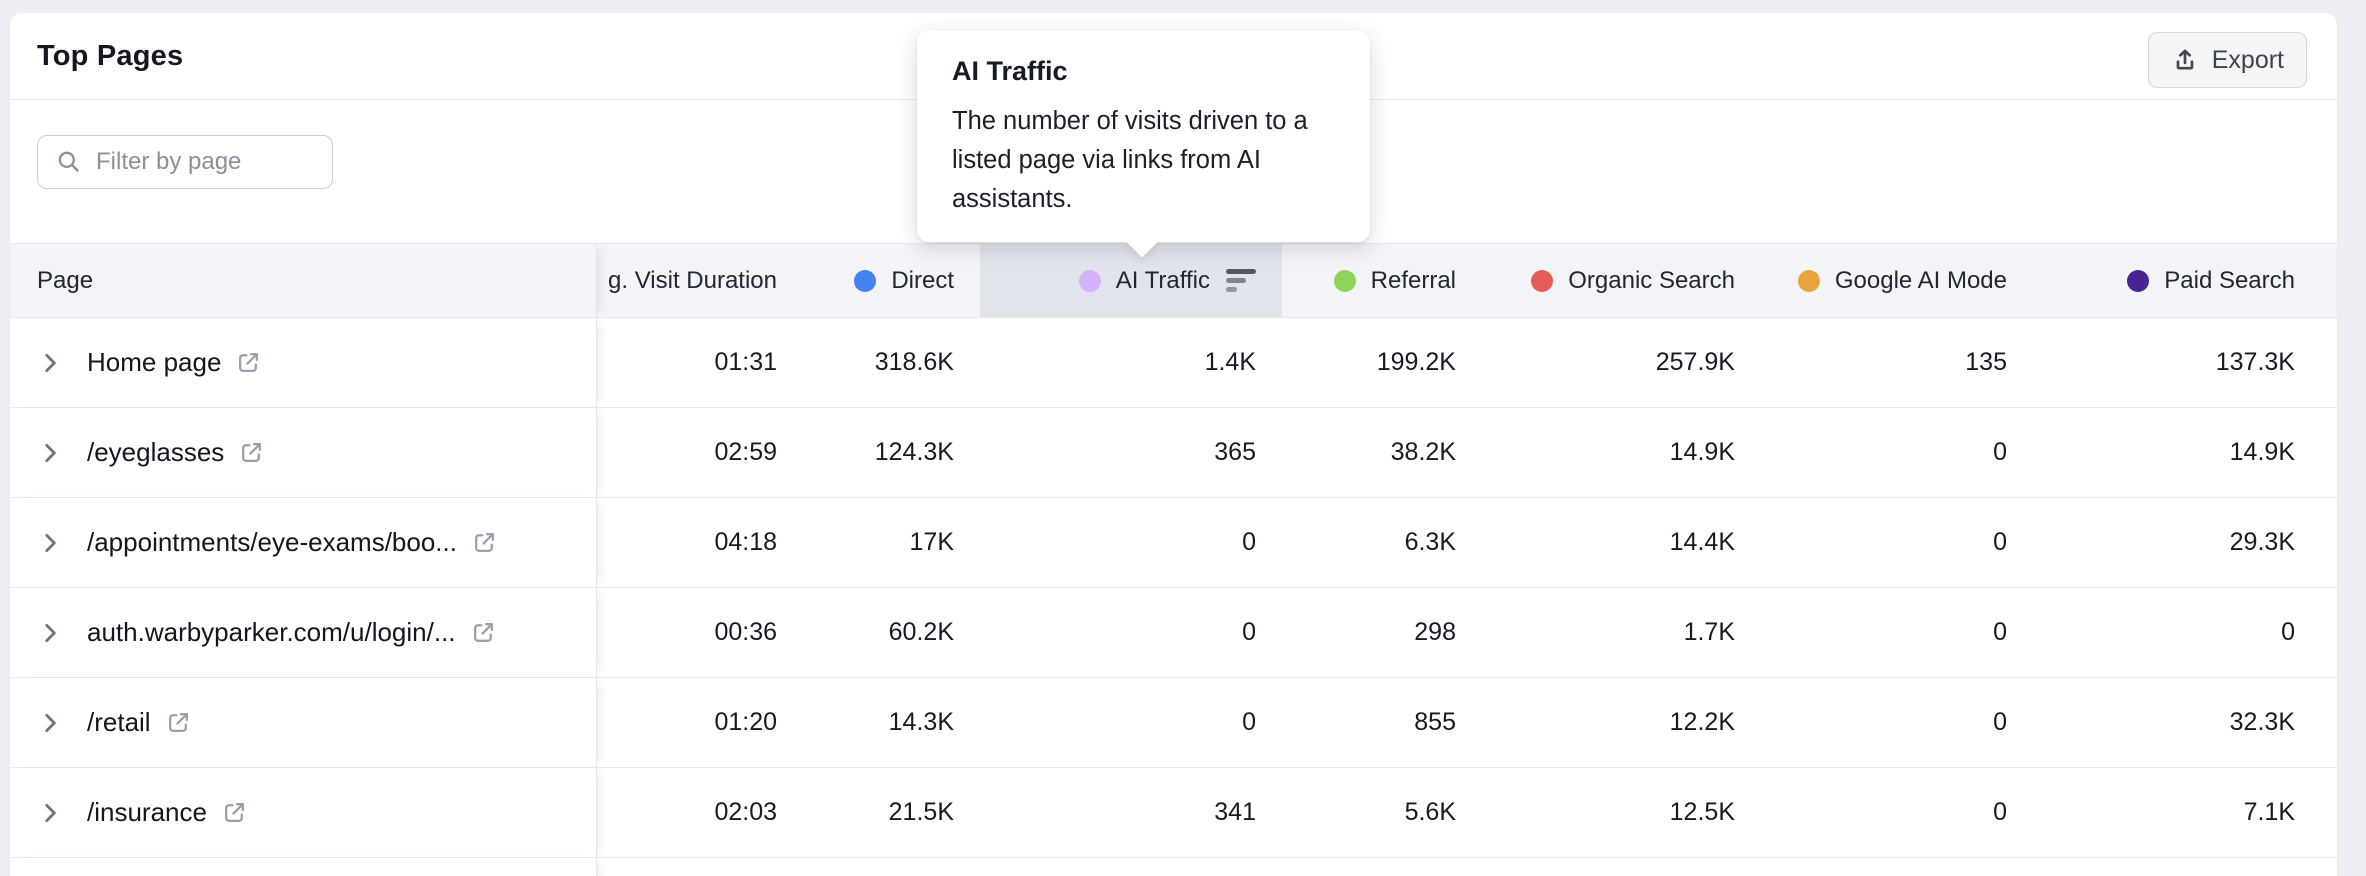  Describe the element at coordinates (1235, 452) in the screenshot. I see `ai-traffic-value: 365` at that location.